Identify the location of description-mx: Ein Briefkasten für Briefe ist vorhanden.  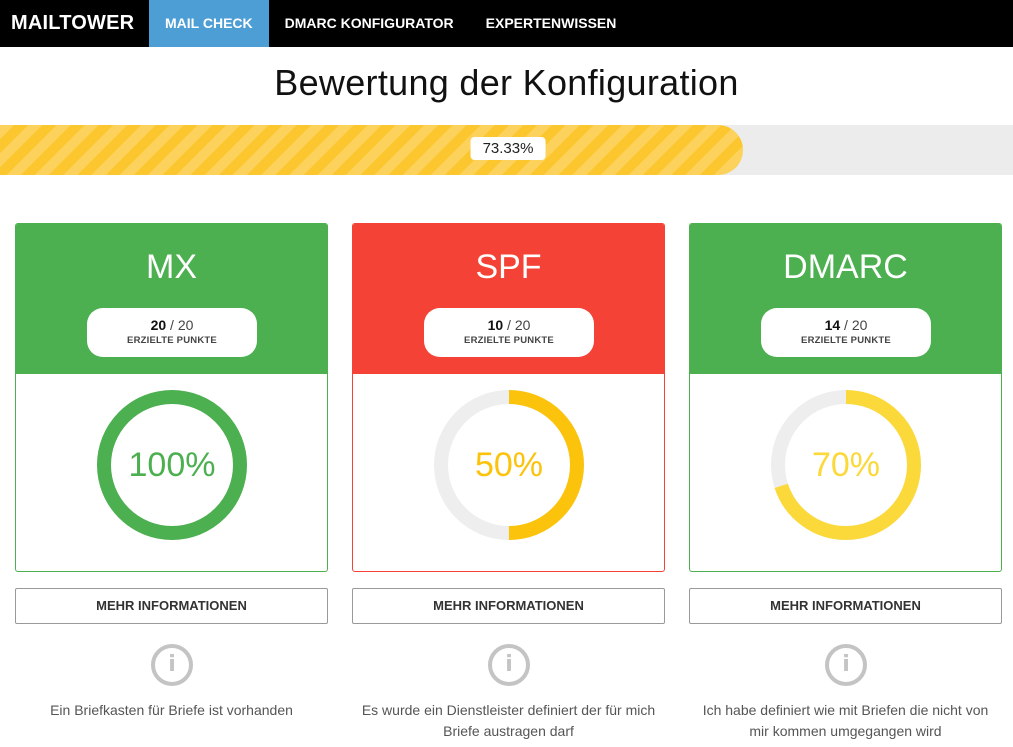
(171, 710).